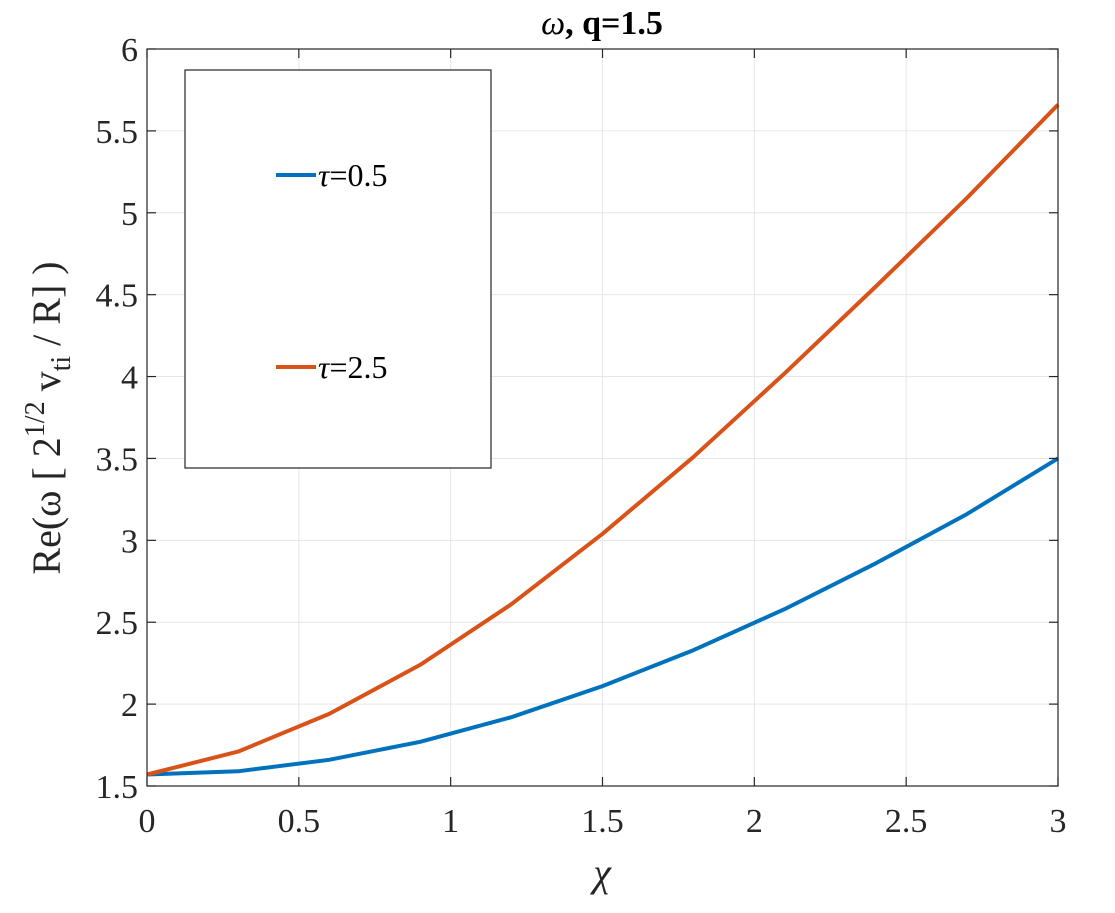 This screenshot has width=1115, height=913. Describe the element at coordinates (117, 132) in the screenshot. I see `y-tick-label-5-5: 5.5` at that location.